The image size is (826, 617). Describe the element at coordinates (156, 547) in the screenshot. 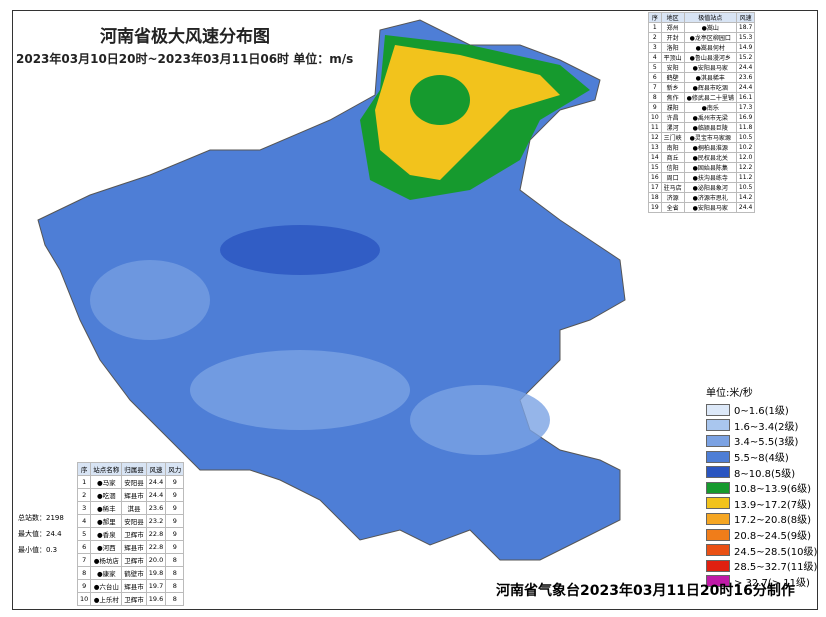

I see `cell: 22.8` at that location.